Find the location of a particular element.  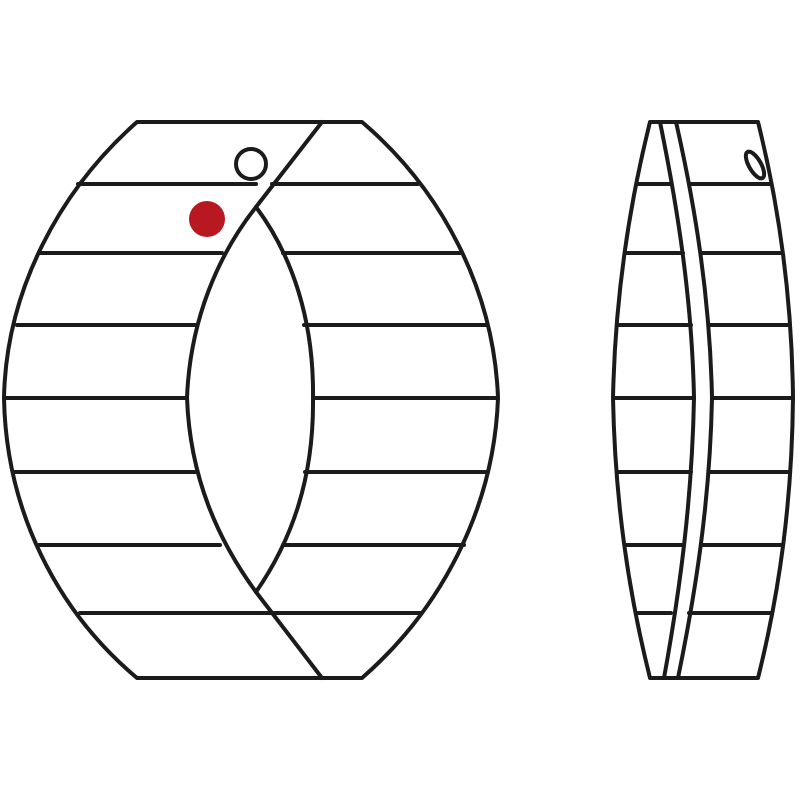

front-inner-opening is located at coordinates (250, 399).